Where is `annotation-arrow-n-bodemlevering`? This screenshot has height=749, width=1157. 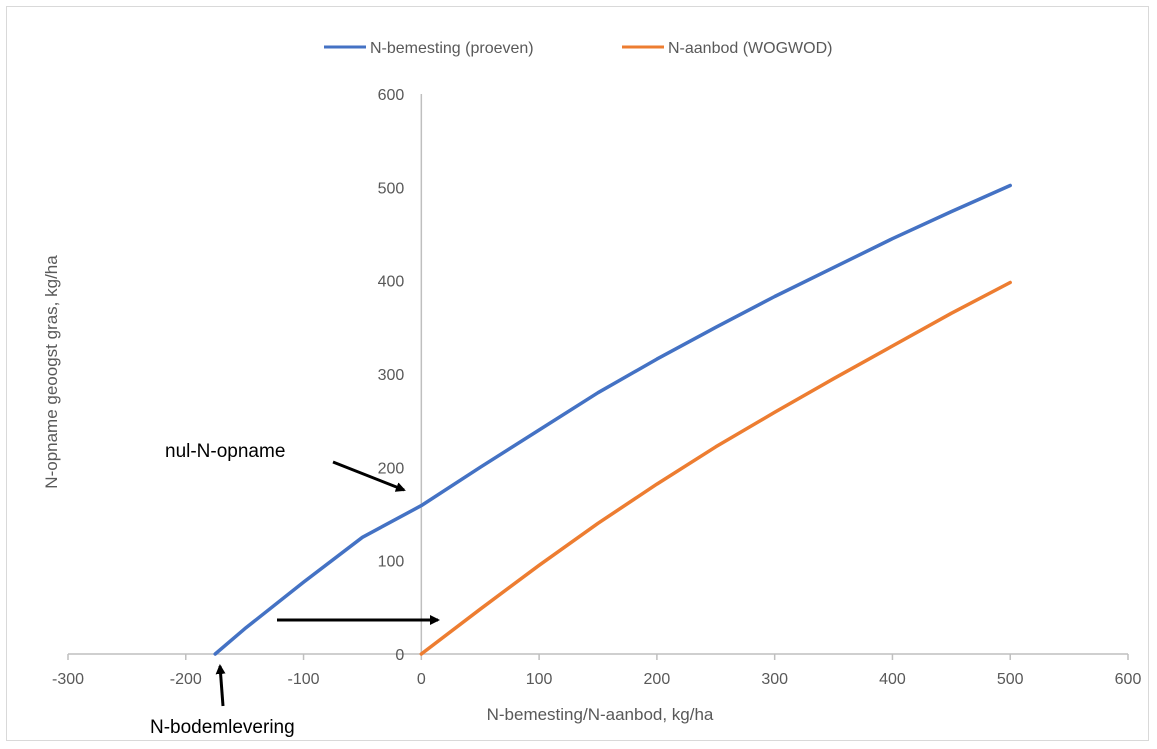 annotation-arrow-n-bodemlevering is located at coordinates (220, 685).